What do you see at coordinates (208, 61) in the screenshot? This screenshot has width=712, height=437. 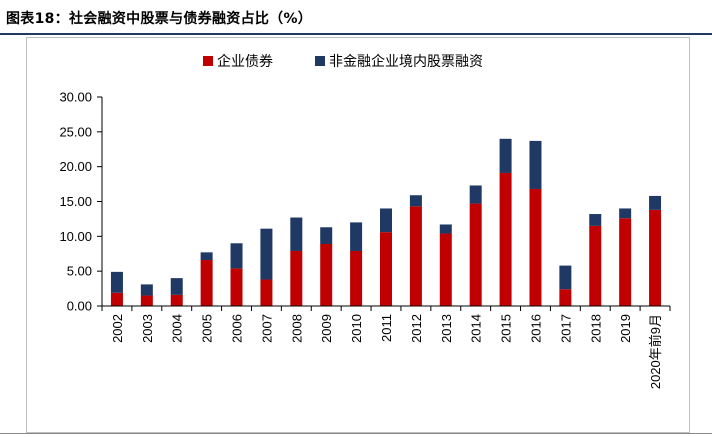 I see `legend-swatch-corporate-bonds` at bounding box center [208, 61].